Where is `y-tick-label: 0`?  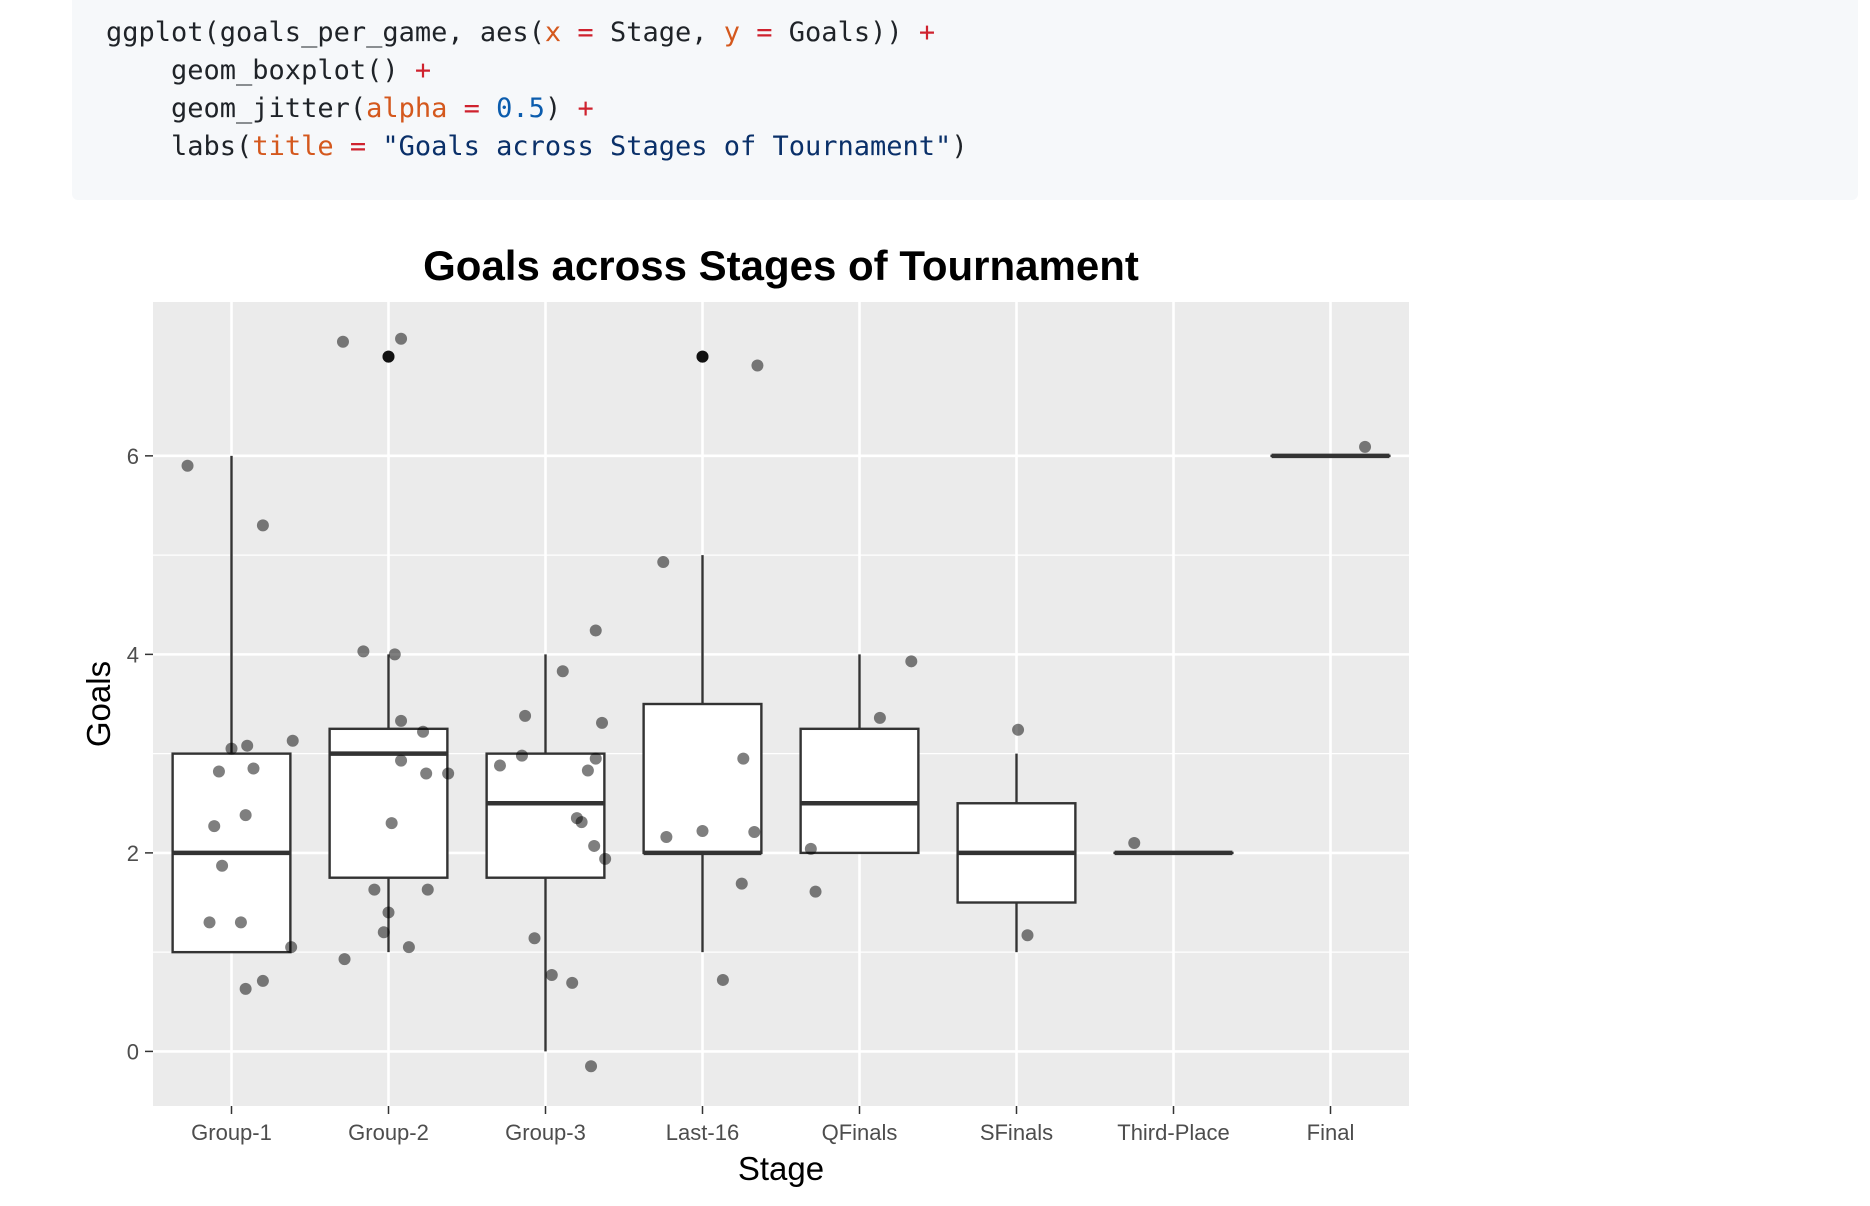
y-tick-label: 0 is located at coordinates (133, 1051).